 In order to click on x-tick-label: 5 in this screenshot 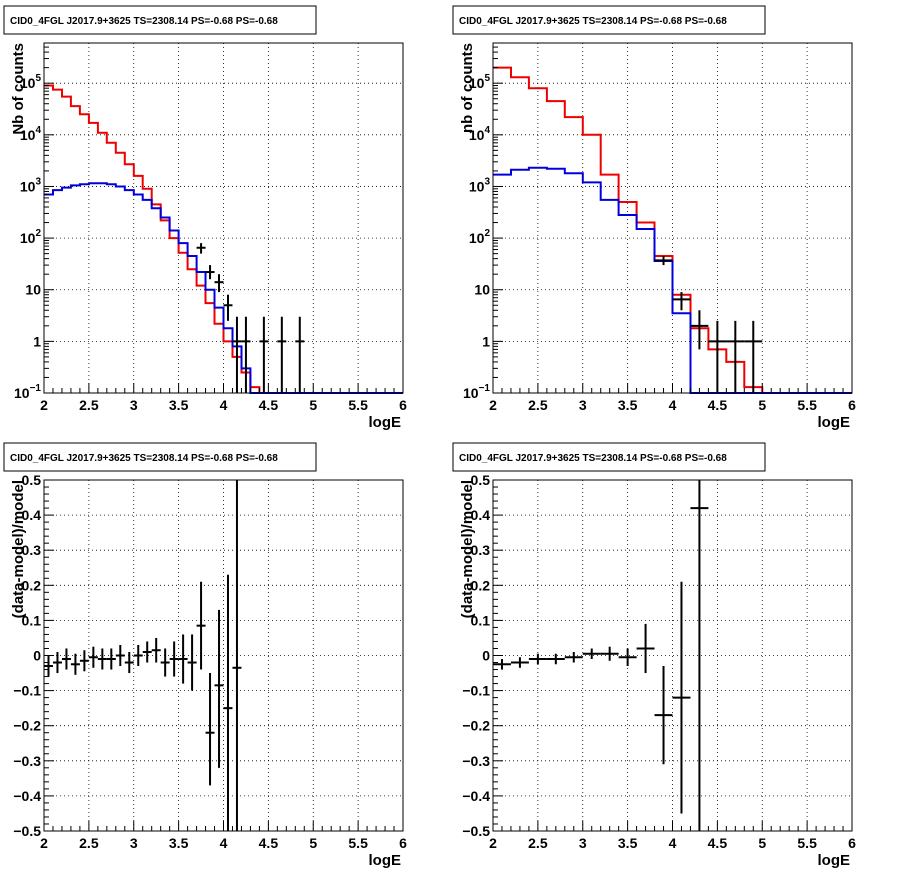, I will do `click(313, 843)`.